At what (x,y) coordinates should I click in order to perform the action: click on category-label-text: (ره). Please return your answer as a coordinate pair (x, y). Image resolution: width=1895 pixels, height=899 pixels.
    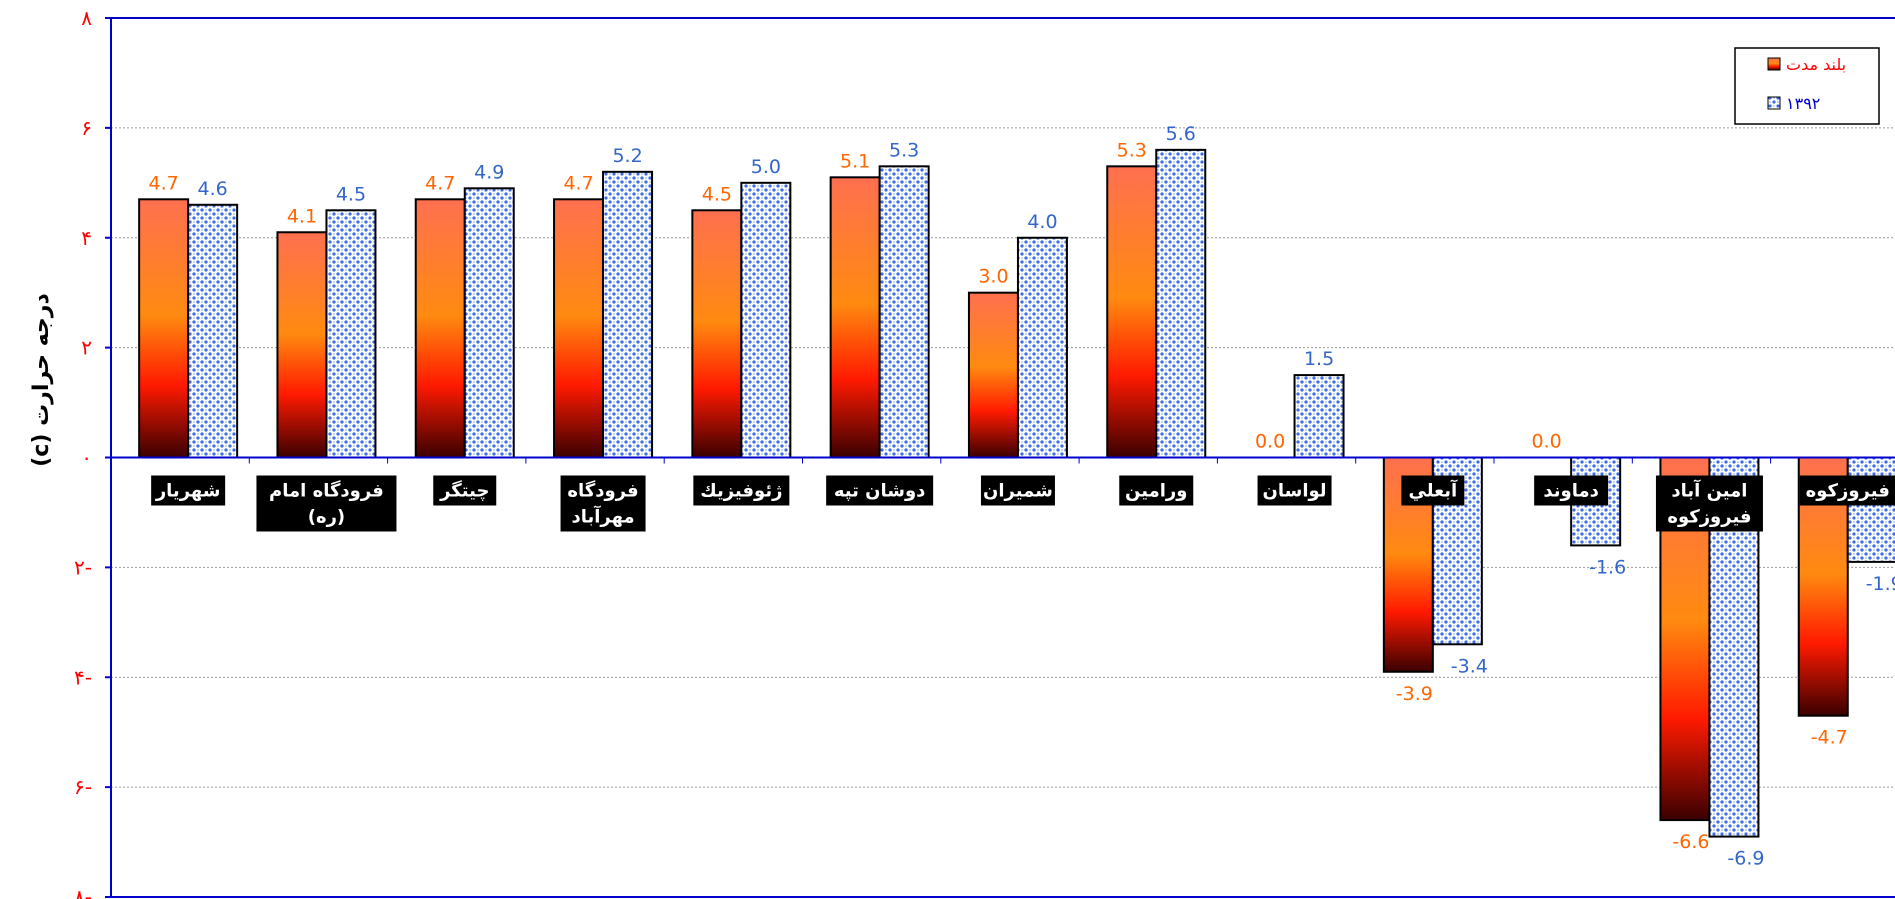
    Looking at the image, I should click on (326, 517).